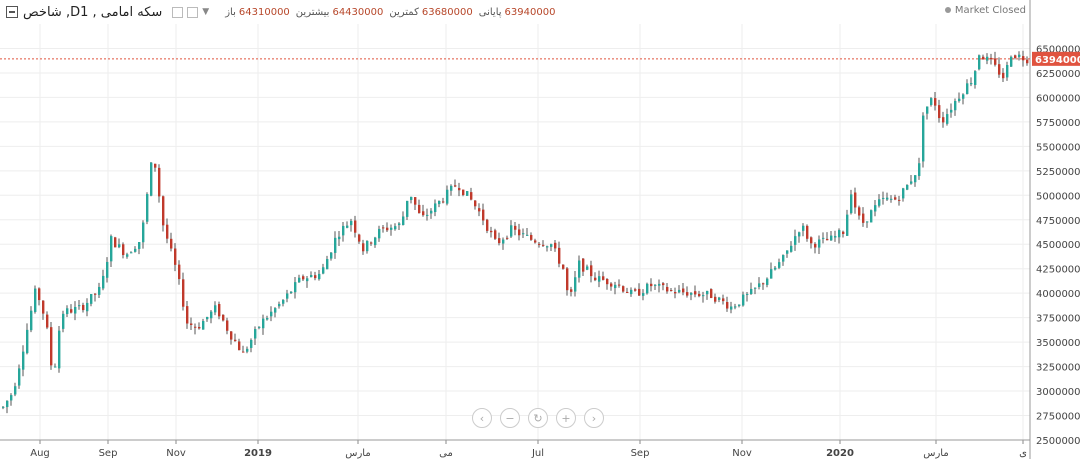 This screenshot has width=1080, height=463. Describe the element at coordinates (935, 453) in the screenshot. I see `x-tick-label: مارس` at that location.